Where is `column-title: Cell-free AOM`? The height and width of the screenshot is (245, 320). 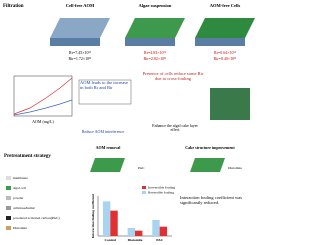 column-title: Cell-free AOM is located at coordinates (80, 5).